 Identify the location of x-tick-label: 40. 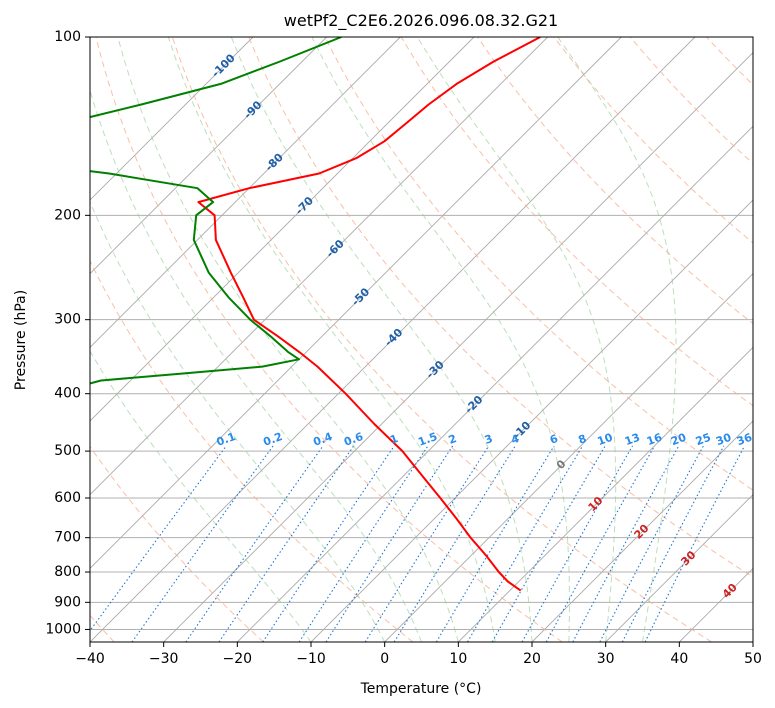
(679, 659).